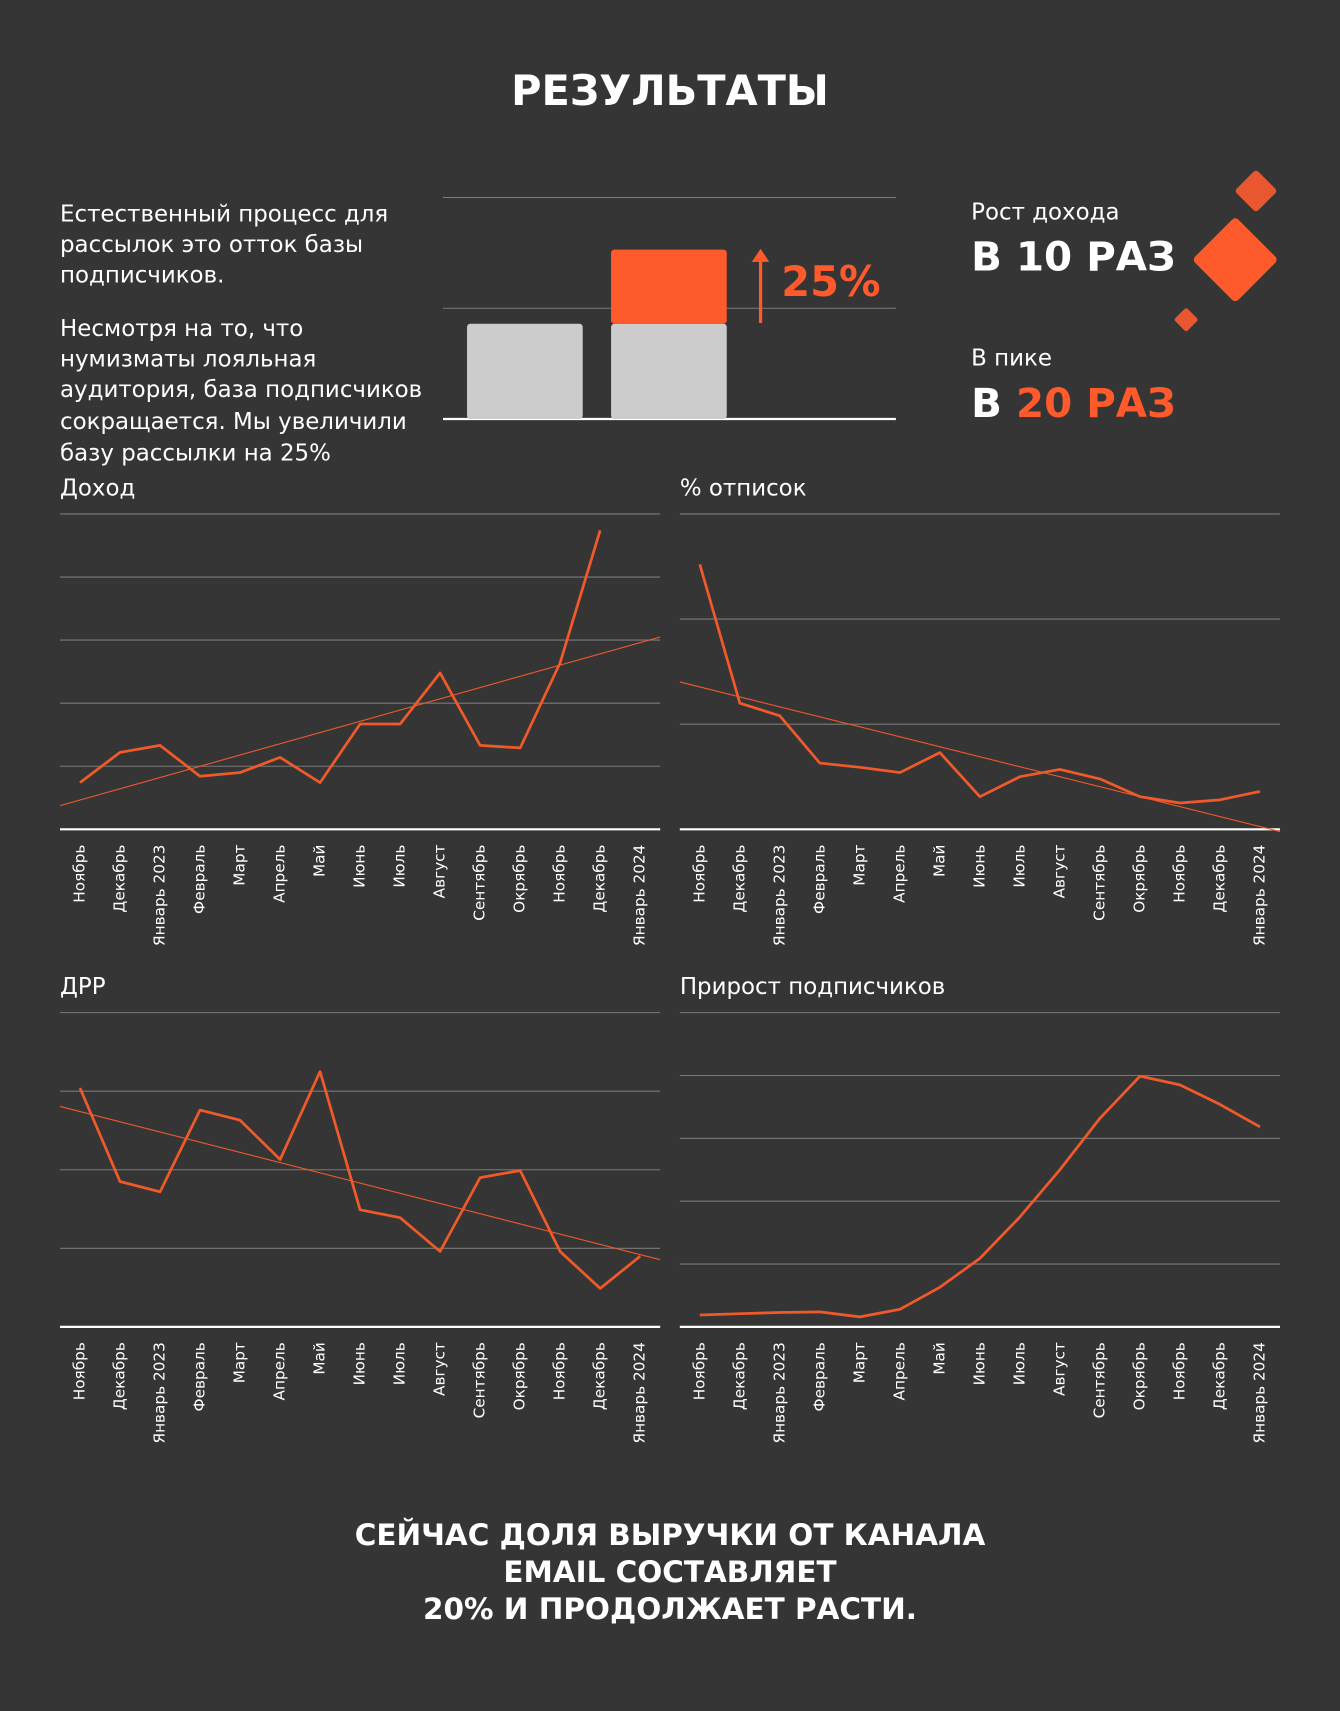 This screenshot has width=1340, height=1711. What do you see at coordinates (224, 214) in the screenshot?
I see `intro-line: Естественный процесс для` at bounding box center [224, 214].